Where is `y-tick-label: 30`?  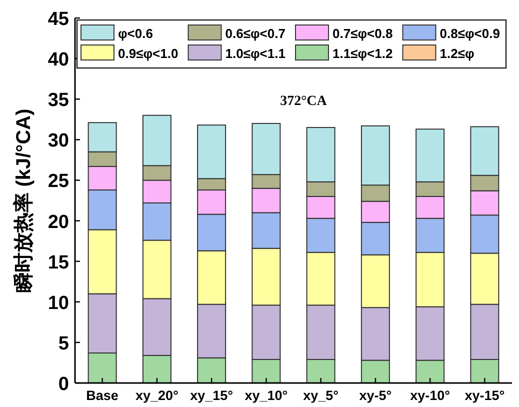 y-tick-label: 30 is located at coordinates (58, 141).